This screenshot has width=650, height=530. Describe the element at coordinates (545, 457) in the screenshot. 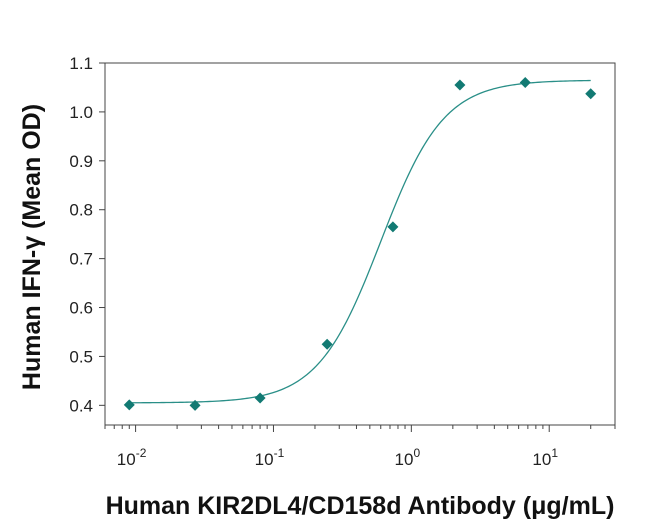

I see `x-tick-label: 10¹` at that location.